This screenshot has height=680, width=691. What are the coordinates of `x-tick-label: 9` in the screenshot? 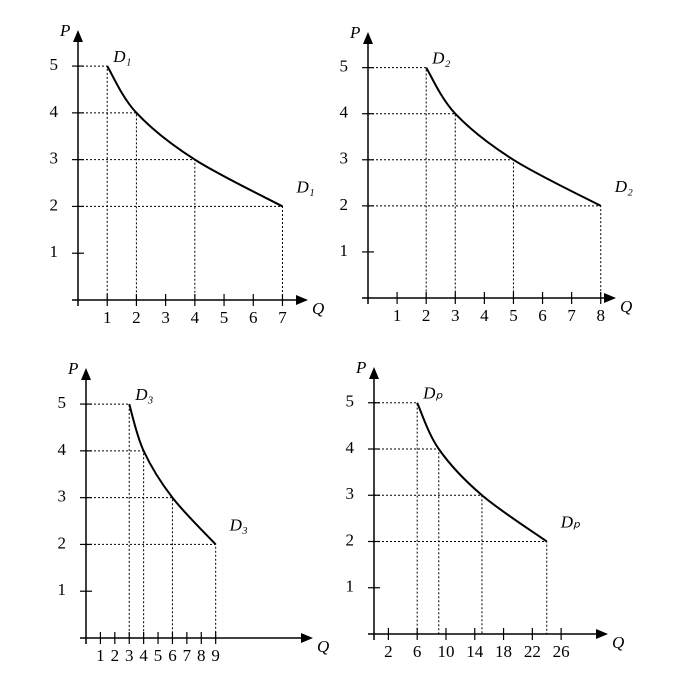 It's located at (215, 655).